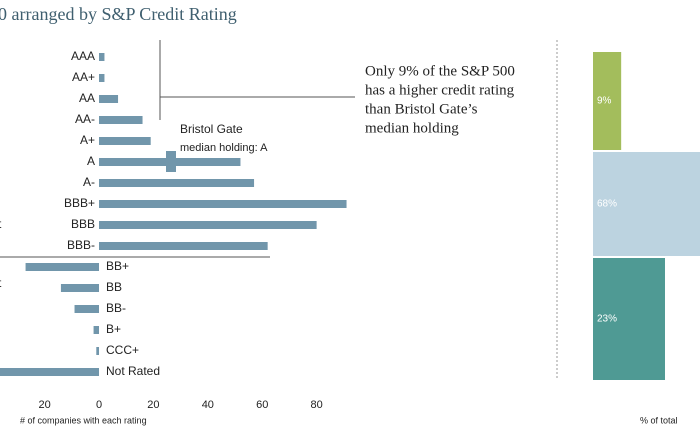 The width and height of the screenshot is (700, 441). Describe the element at coordinates (224, 148) in the screenshot. I see `median-label: median holding: A` at that location.